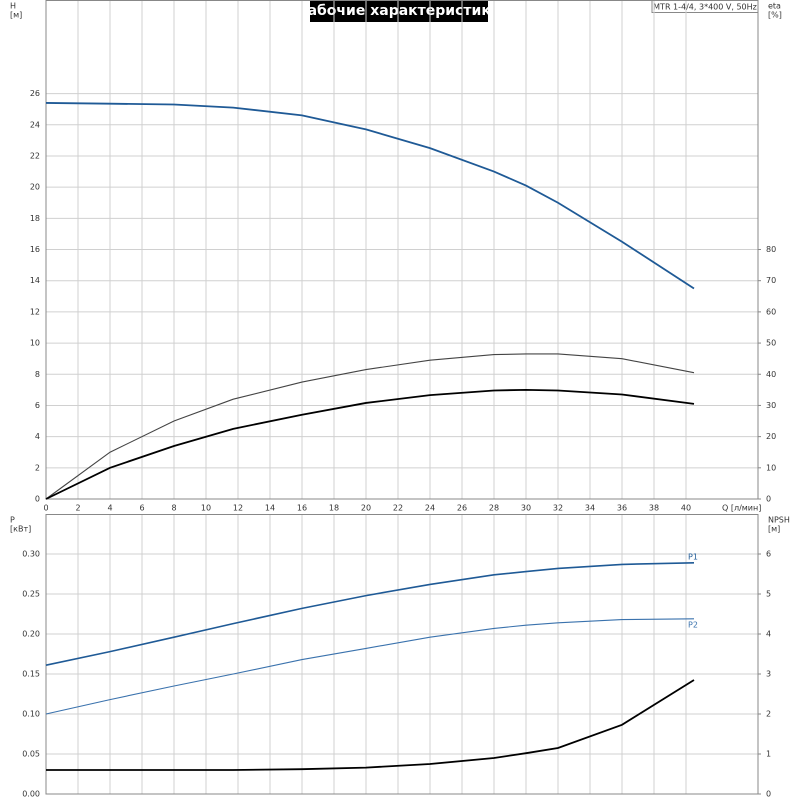 The width and height of the screenshot is (800, 800). What do you see at coordinates (768, 594) in the screenshot?
I see `y2-tick-label: 5` at bounding box center [768, 594].